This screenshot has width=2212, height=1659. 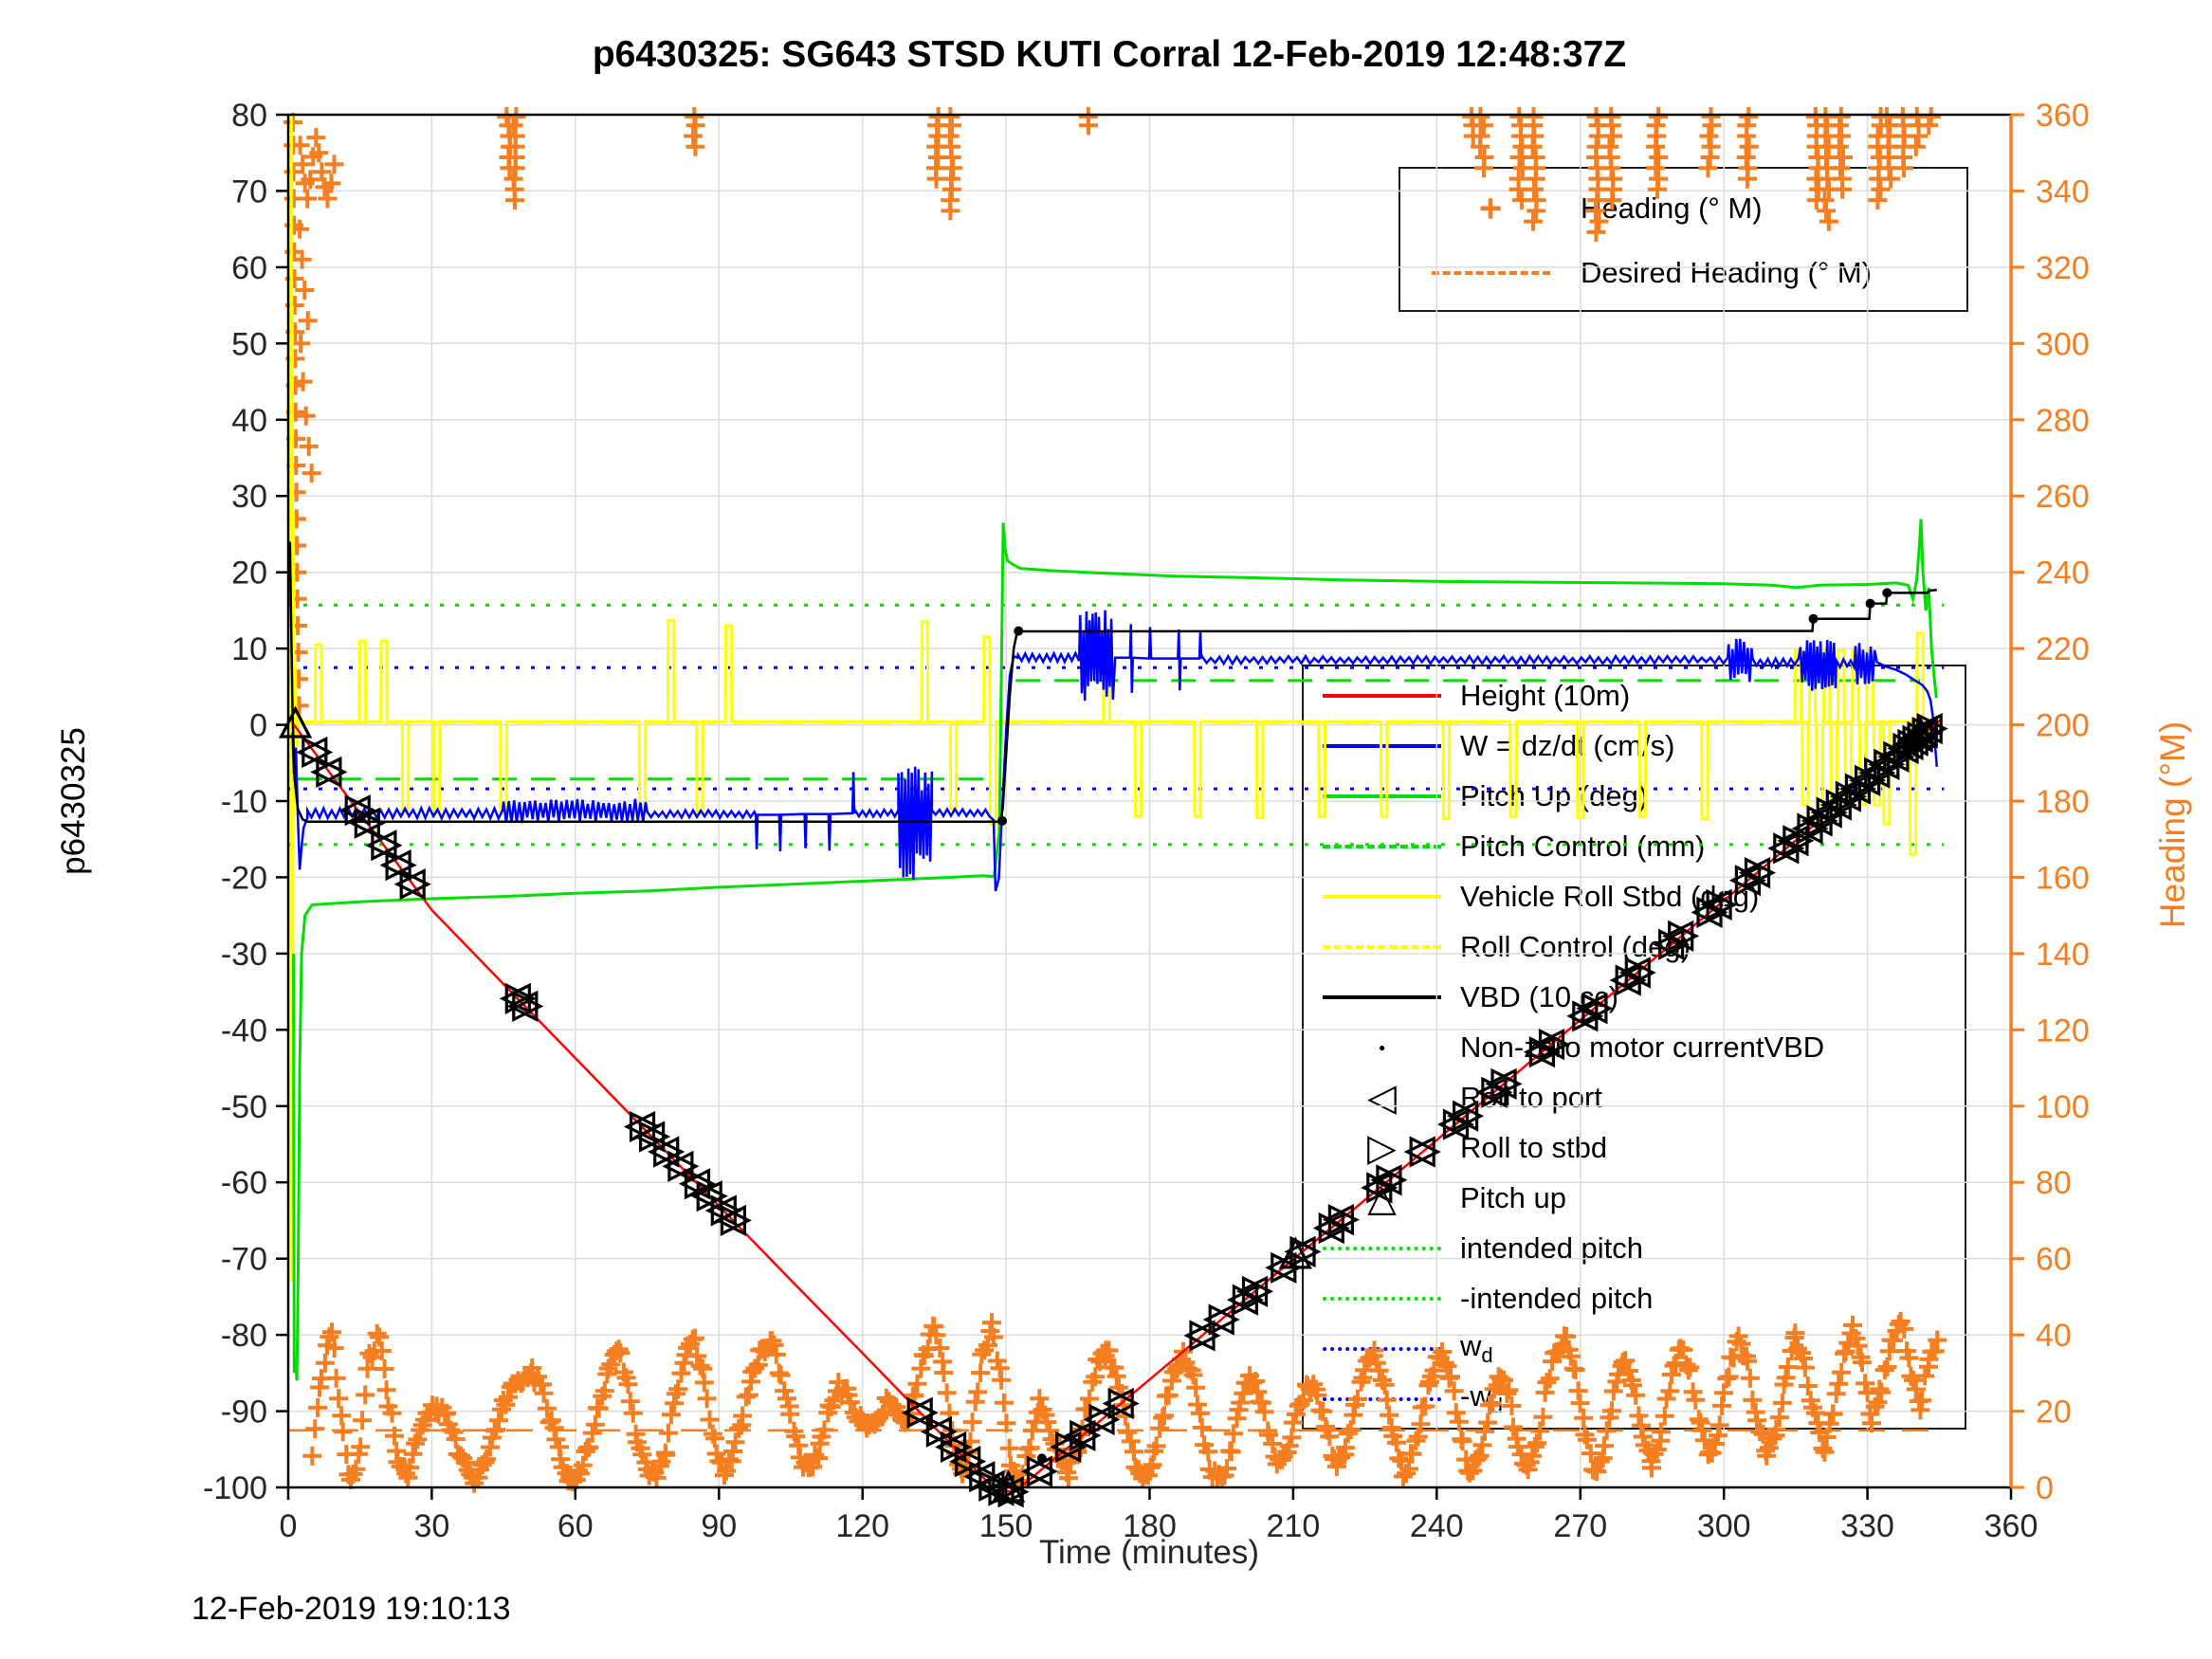 What do you see at coordinates (1382, 1097) in the screenshot?
I see `tri-left-marker-icon: ◁` at bounding box center [1382, 1097].